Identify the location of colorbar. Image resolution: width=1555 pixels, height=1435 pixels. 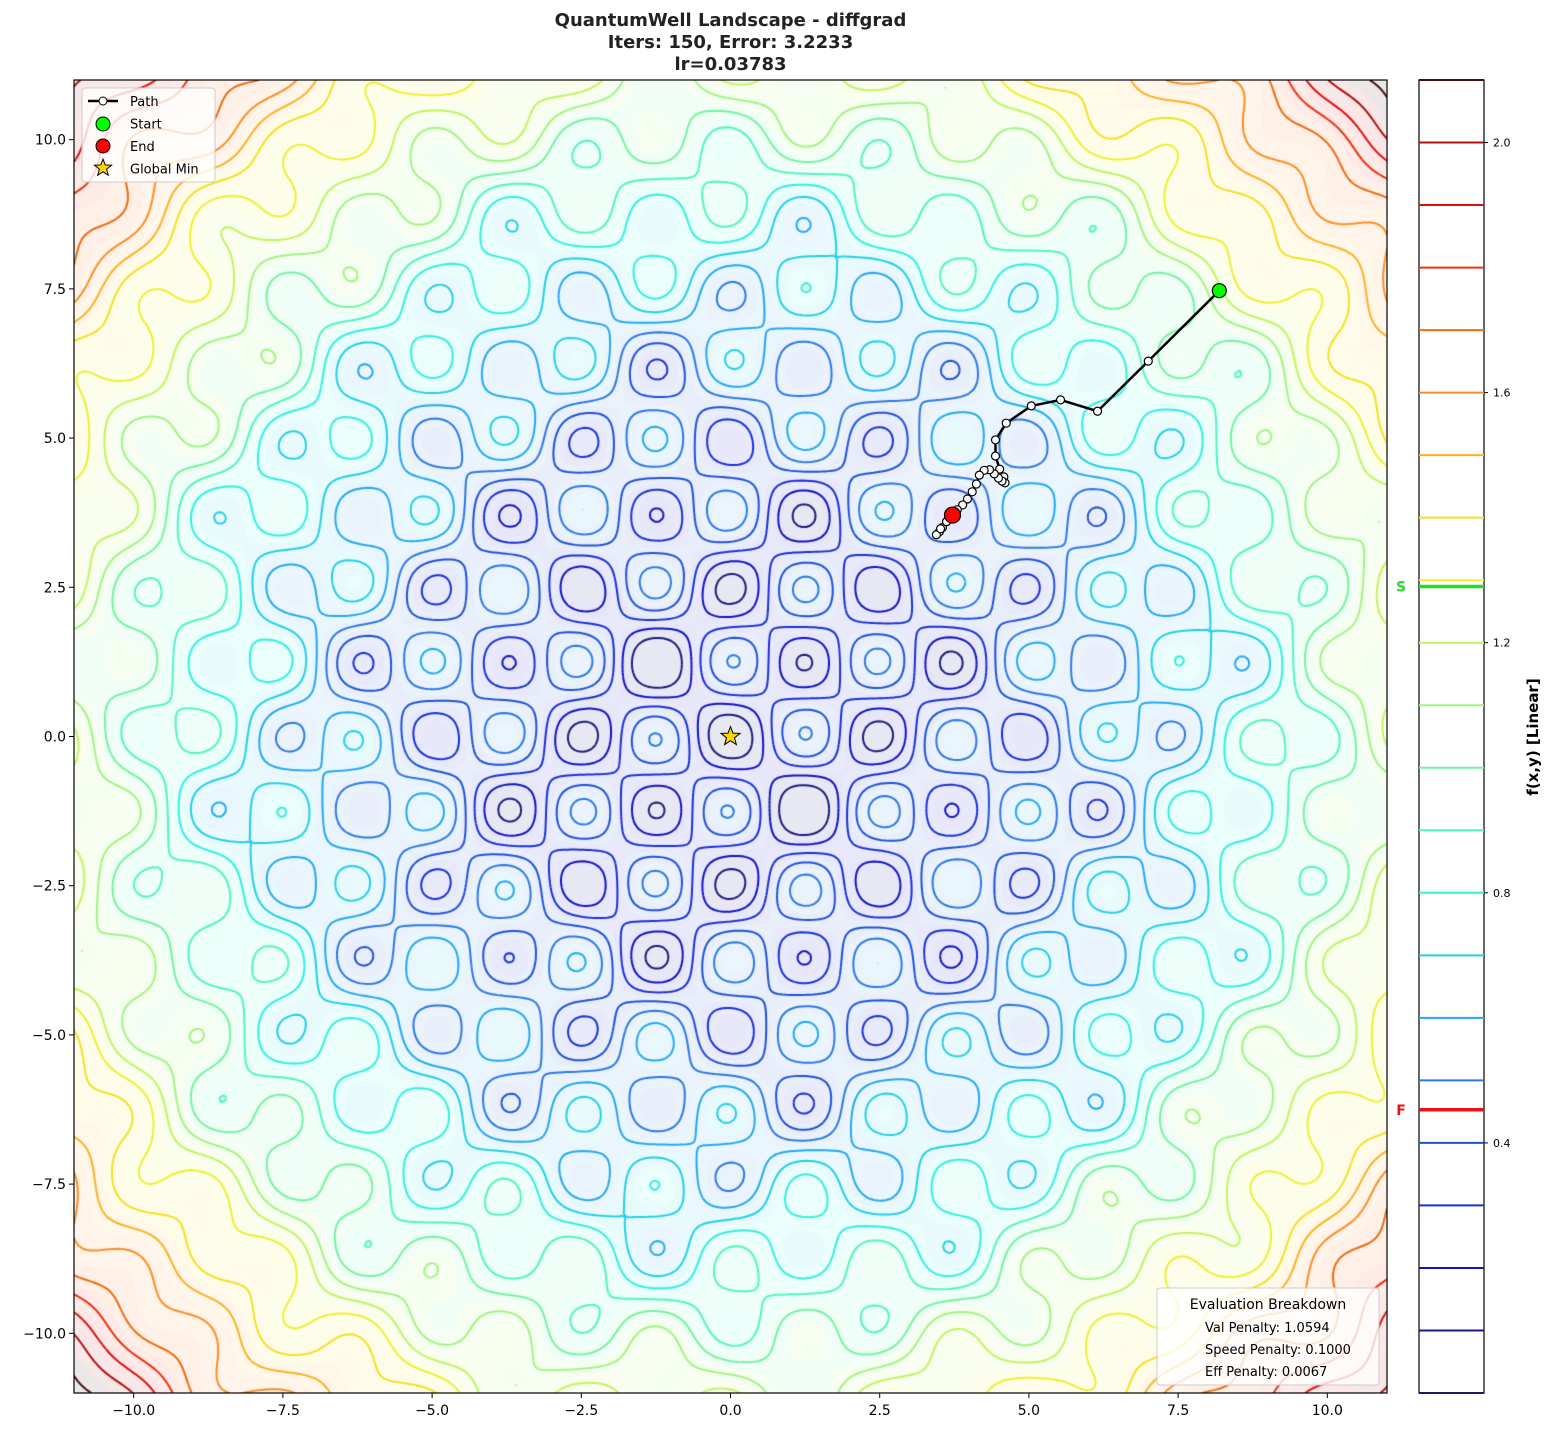
(1451, 736).